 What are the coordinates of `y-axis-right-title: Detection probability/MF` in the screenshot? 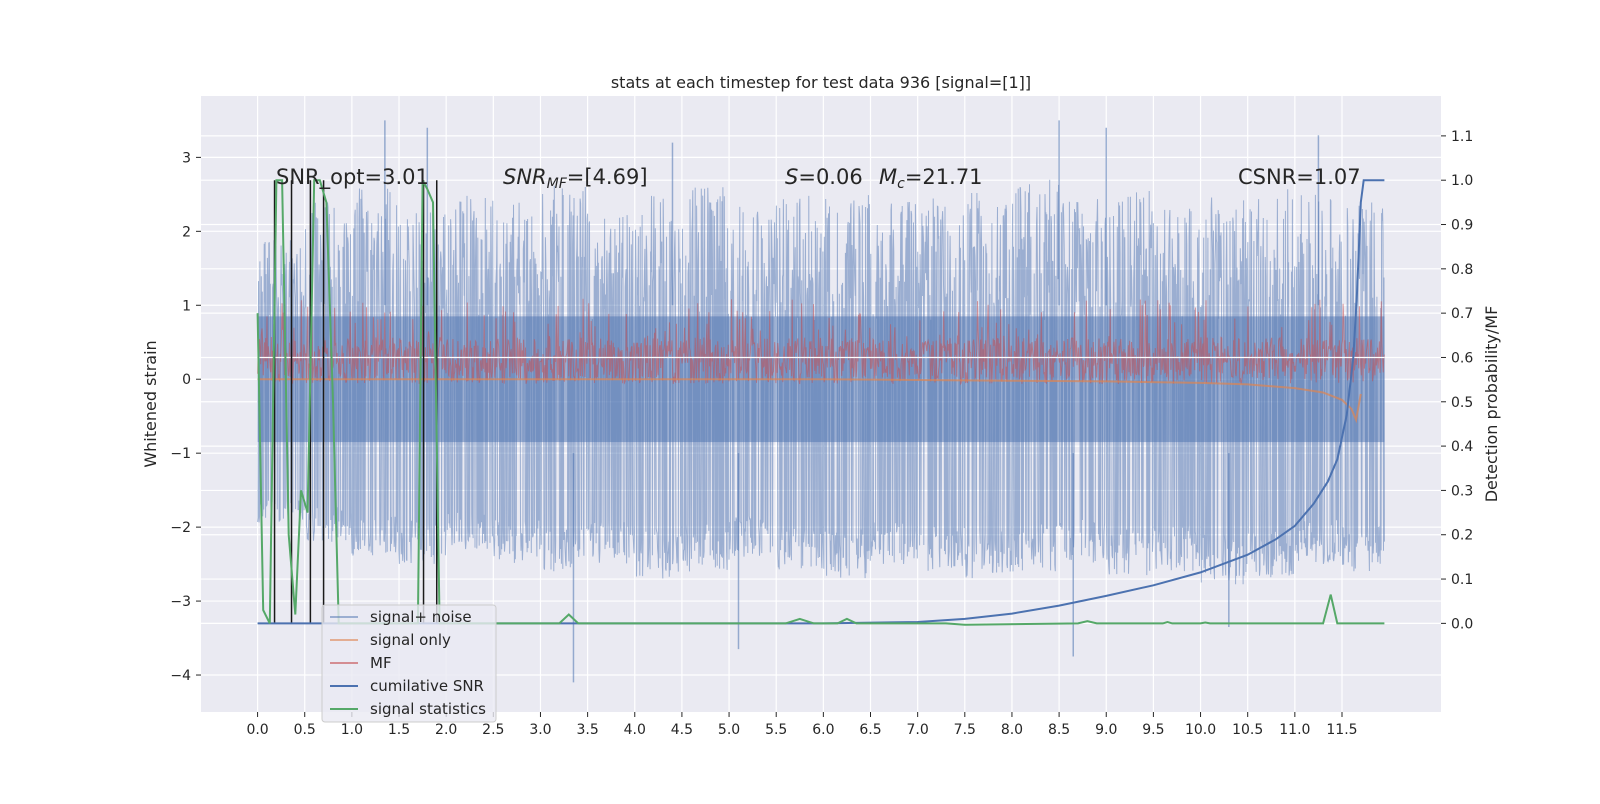 It's located at (1491, 404).